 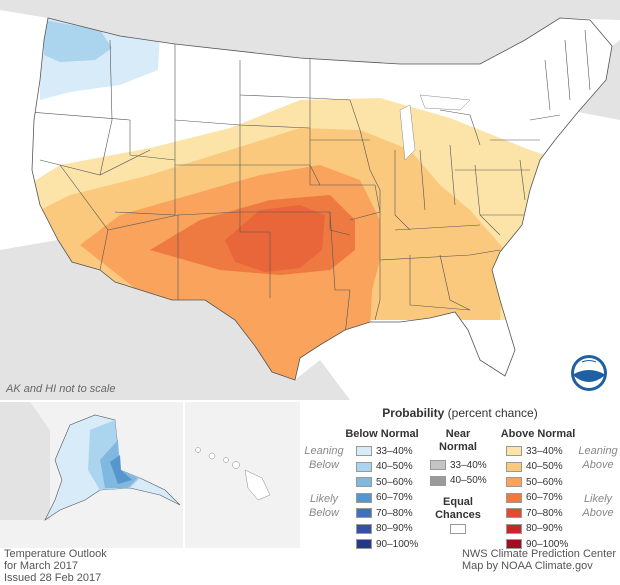 I want to click on above-normal-bin-label: 90–100%, so click(x=547, y=544).